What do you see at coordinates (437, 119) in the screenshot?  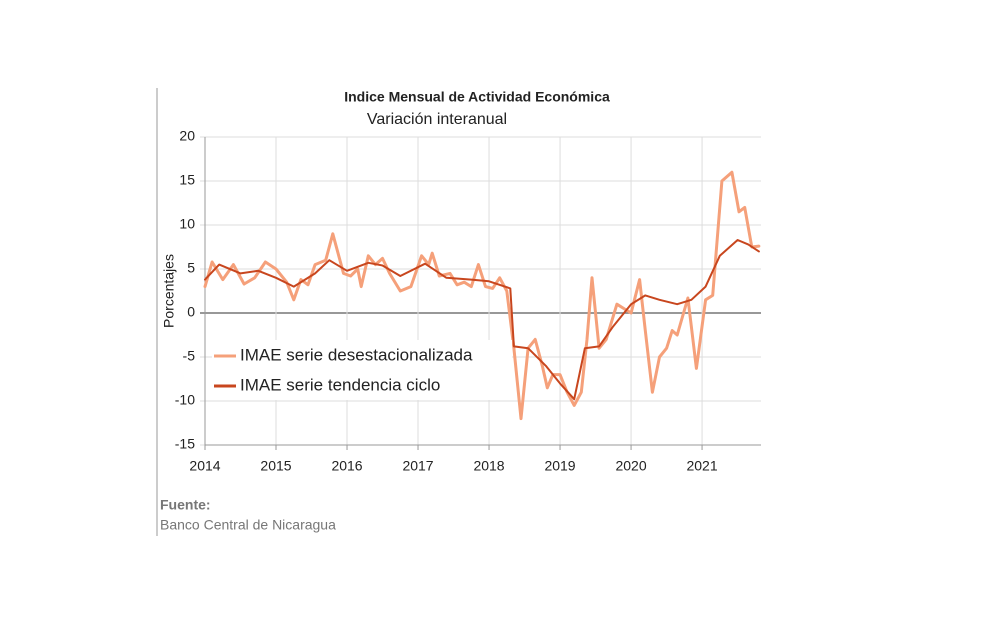 I see `chart-subtitle: Variación interanual` at bounding box center [437, 119].